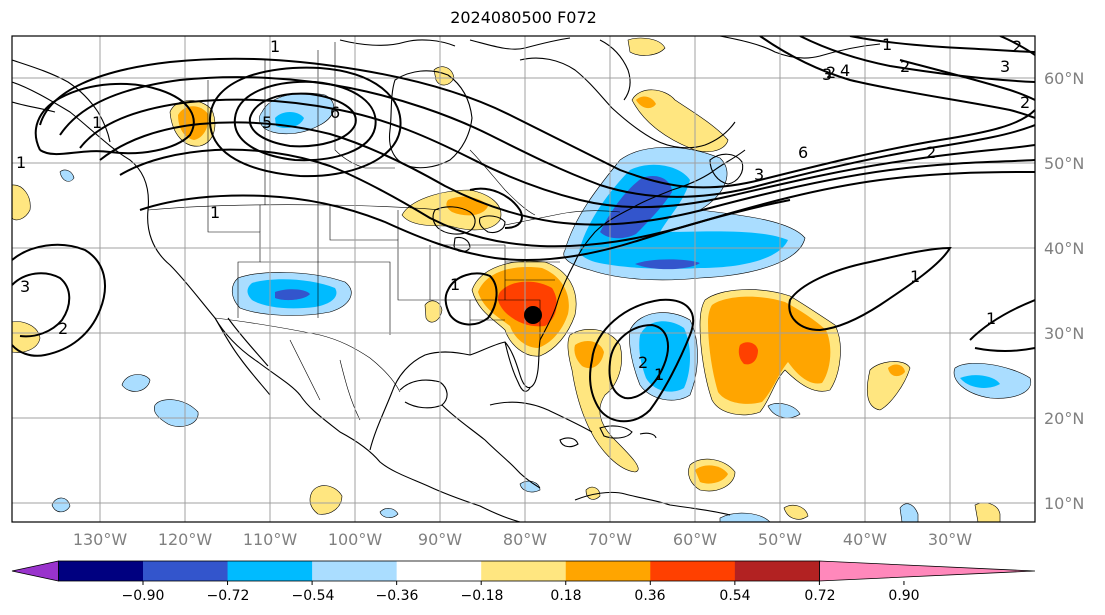 This screenshot has width=1105, height=615. What do you see at coordinates (444, 76) in the screenshot?
I see `positive-spot-hudson` at bounding box center [444, 76].